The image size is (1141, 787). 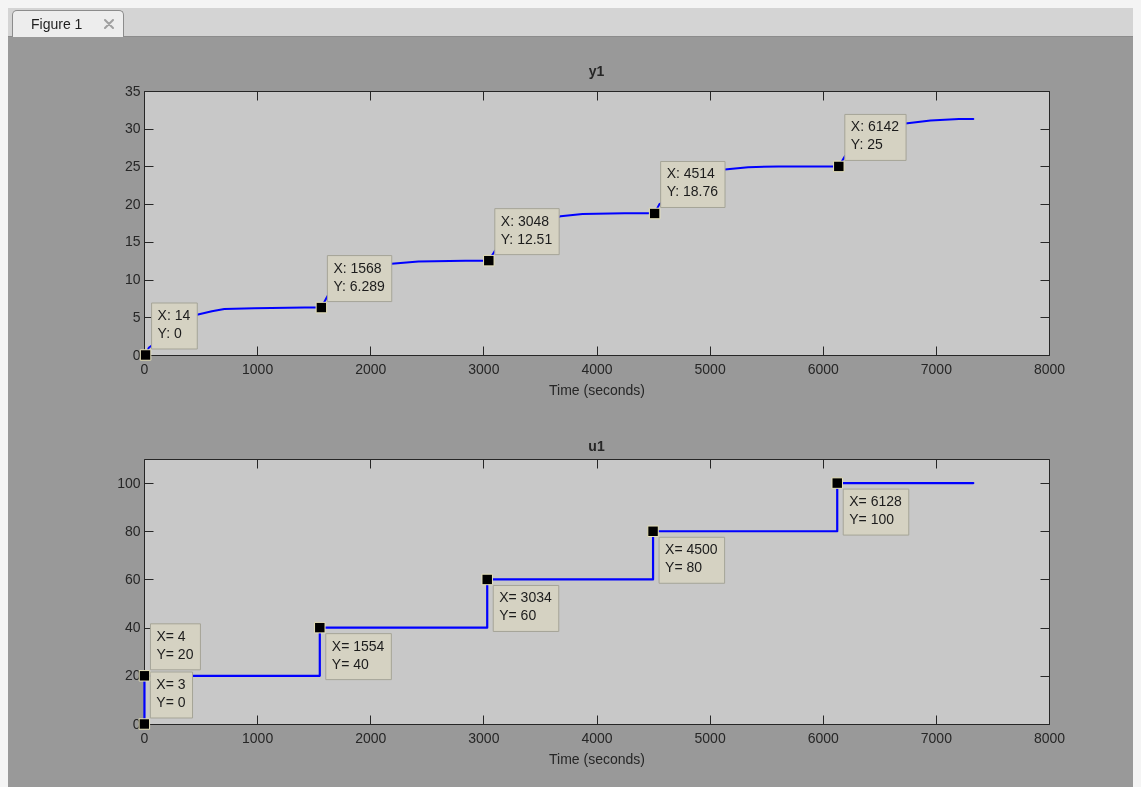 I want to click on caption: Figure 1, so click(x=57, y=24).